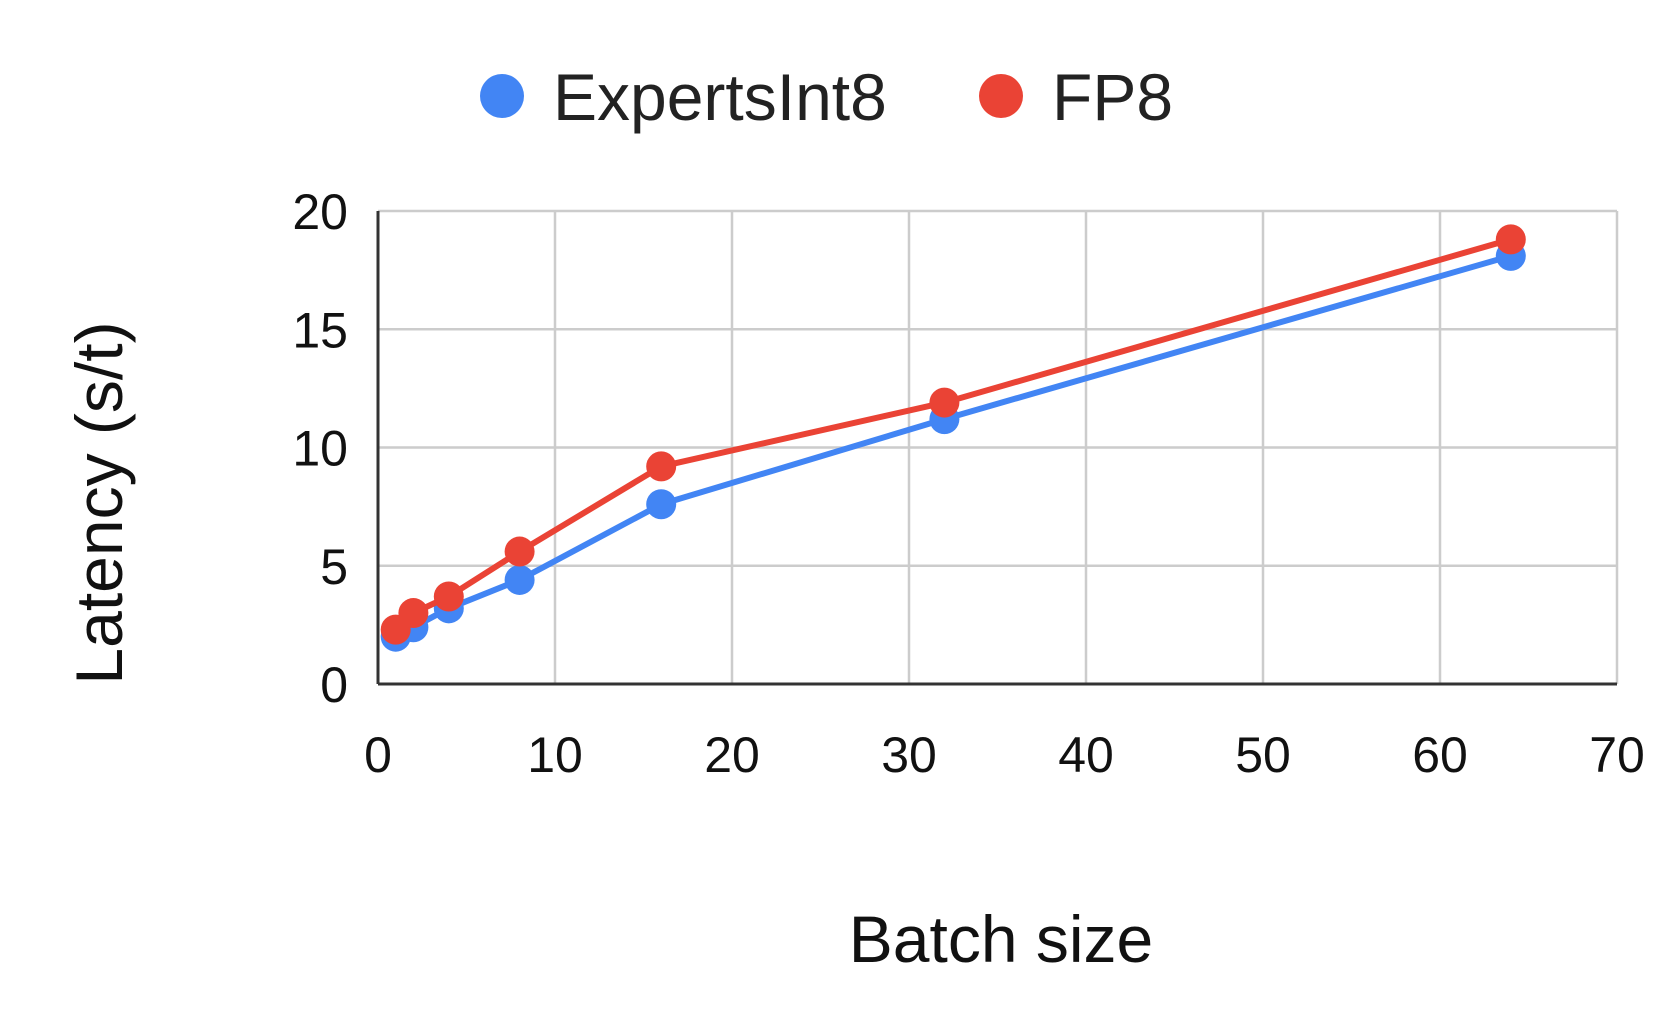 This screenshot has width=1661, height=1029. What do you see at coordinates (99, 502) in the screenshot?
I see `y-axis-label: Latency (s/t)` at bounding box center [99, 502].